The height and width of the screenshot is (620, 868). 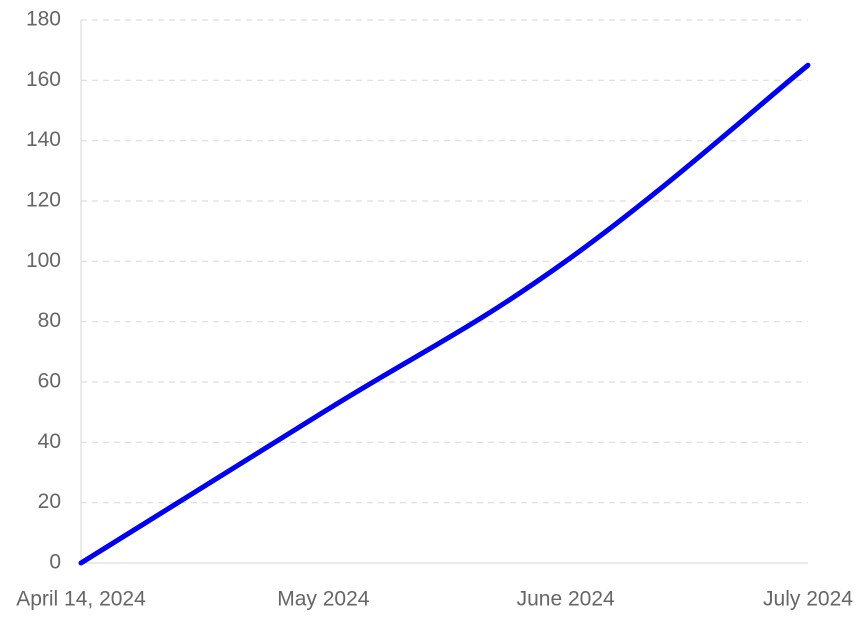 What do you see at coordinates (43, 260) in the screenshot?
I see `y-tick-label: 100` at bounding box center [43, 260].